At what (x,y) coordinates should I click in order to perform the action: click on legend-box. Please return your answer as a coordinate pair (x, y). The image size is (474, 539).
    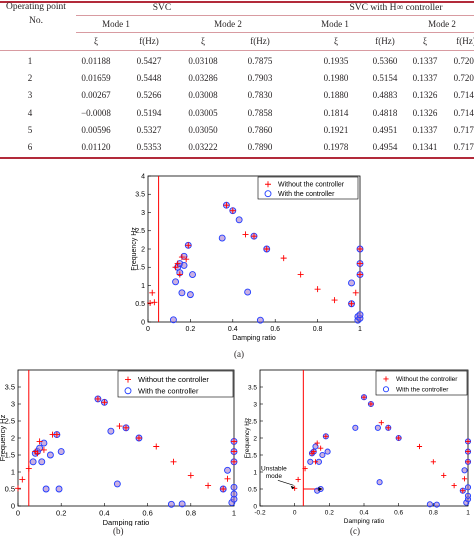
    Looking at the image, I should click on (175, 384).